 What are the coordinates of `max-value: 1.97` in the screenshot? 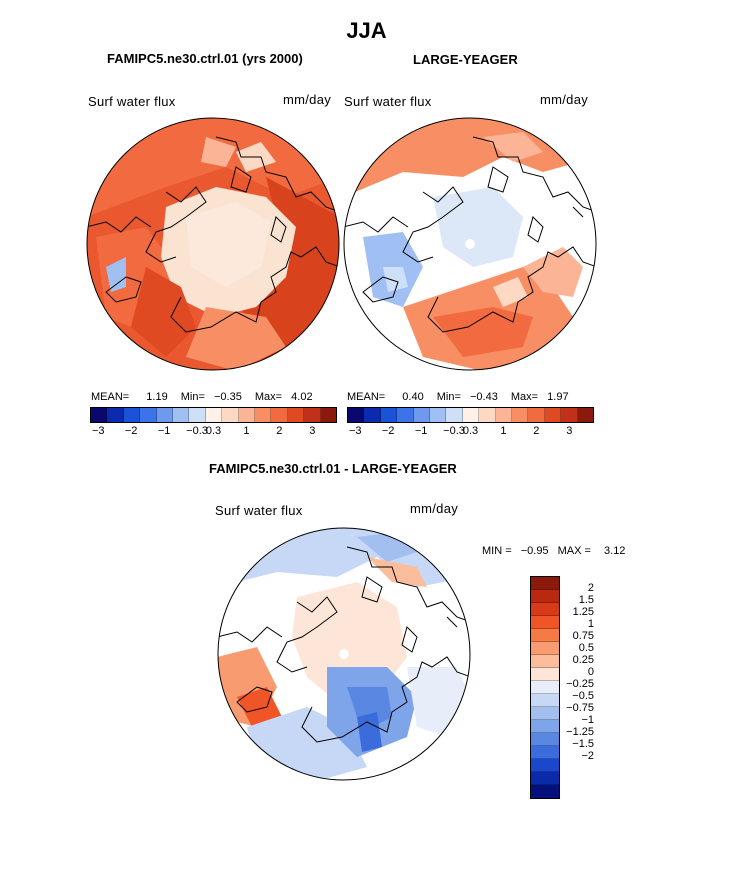 It's located at (558, 397).